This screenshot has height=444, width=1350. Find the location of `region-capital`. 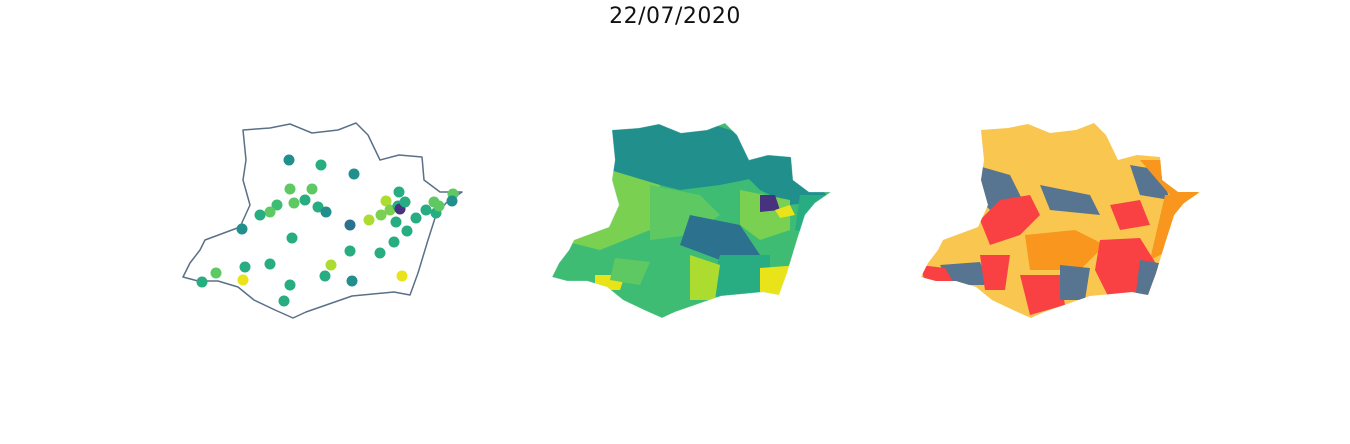

region-capital is located at coordinates (770, 203).